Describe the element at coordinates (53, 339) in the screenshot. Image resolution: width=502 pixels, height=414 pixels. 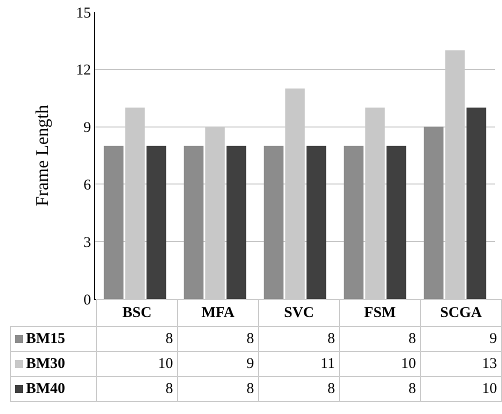
I see `legend-label: BM15` at that location.